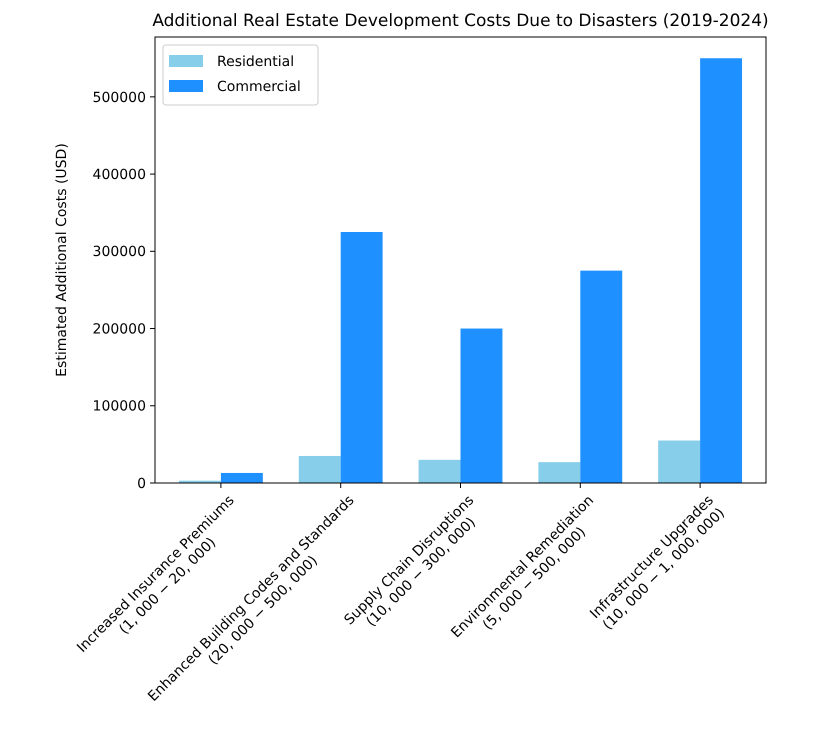  Describe the element at coordinates (119, 252) in the screenshot. I see `y-tick-label: 300000` at that location.